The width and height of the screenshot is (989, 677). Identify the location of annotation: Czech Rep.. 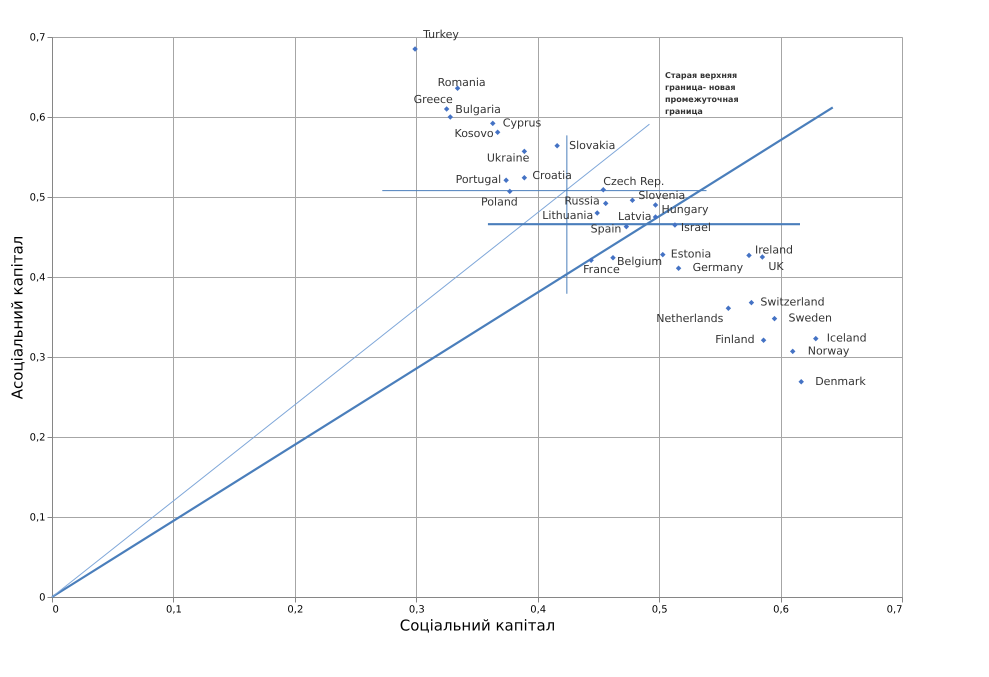
(633, 181).